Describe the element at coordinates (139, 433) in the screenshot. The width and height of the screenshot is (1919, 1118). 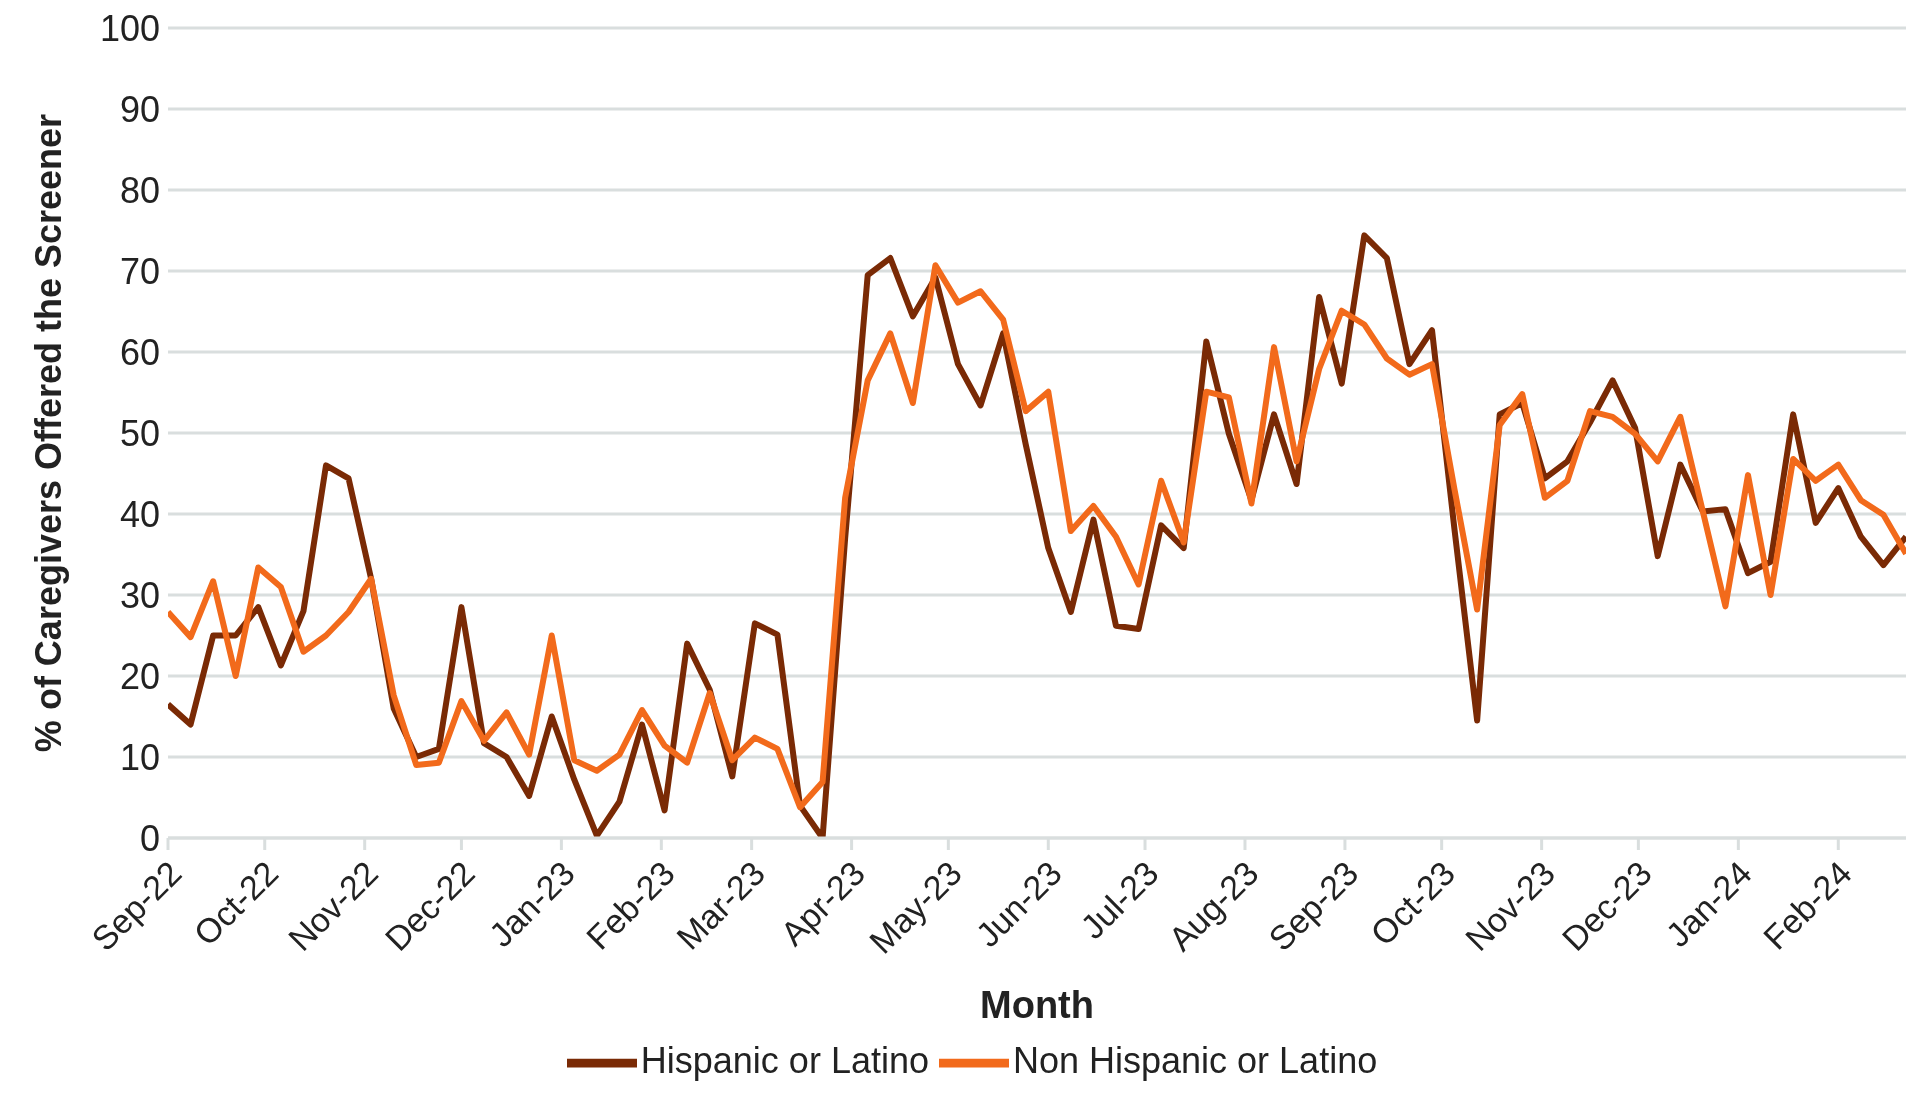
I see `y-tick-label: 50` at that location.